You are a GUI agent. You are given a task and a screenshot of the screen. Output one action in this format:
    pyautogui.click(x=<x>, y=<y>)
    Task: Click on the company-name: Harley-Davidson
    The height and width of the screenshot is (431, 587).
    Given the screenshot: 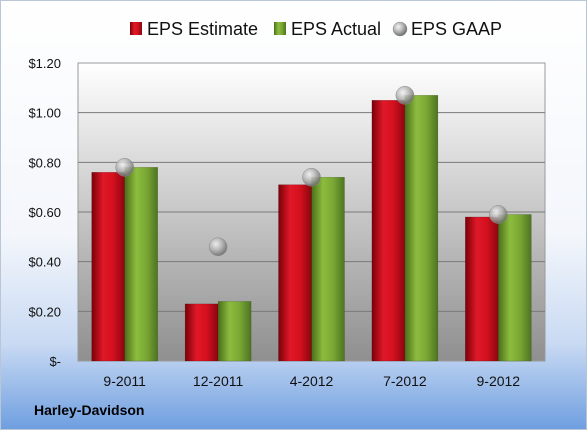 What is the action you would take?
    pyautogui.click(x=89, y=410)
    